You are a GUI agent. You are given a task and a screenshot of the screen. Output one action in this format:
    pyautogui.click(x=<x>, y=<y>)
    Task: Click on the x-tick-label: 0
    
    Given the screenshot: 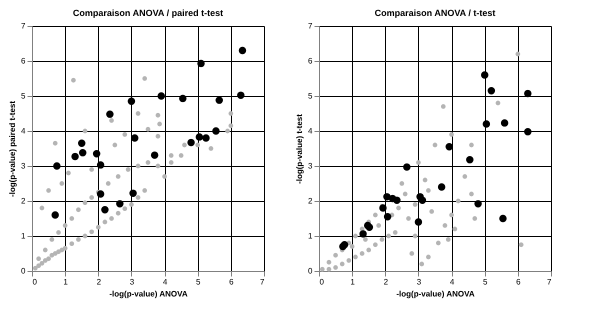 What is the action you would take?
    pyautogui.click(x=322, y=282)
    